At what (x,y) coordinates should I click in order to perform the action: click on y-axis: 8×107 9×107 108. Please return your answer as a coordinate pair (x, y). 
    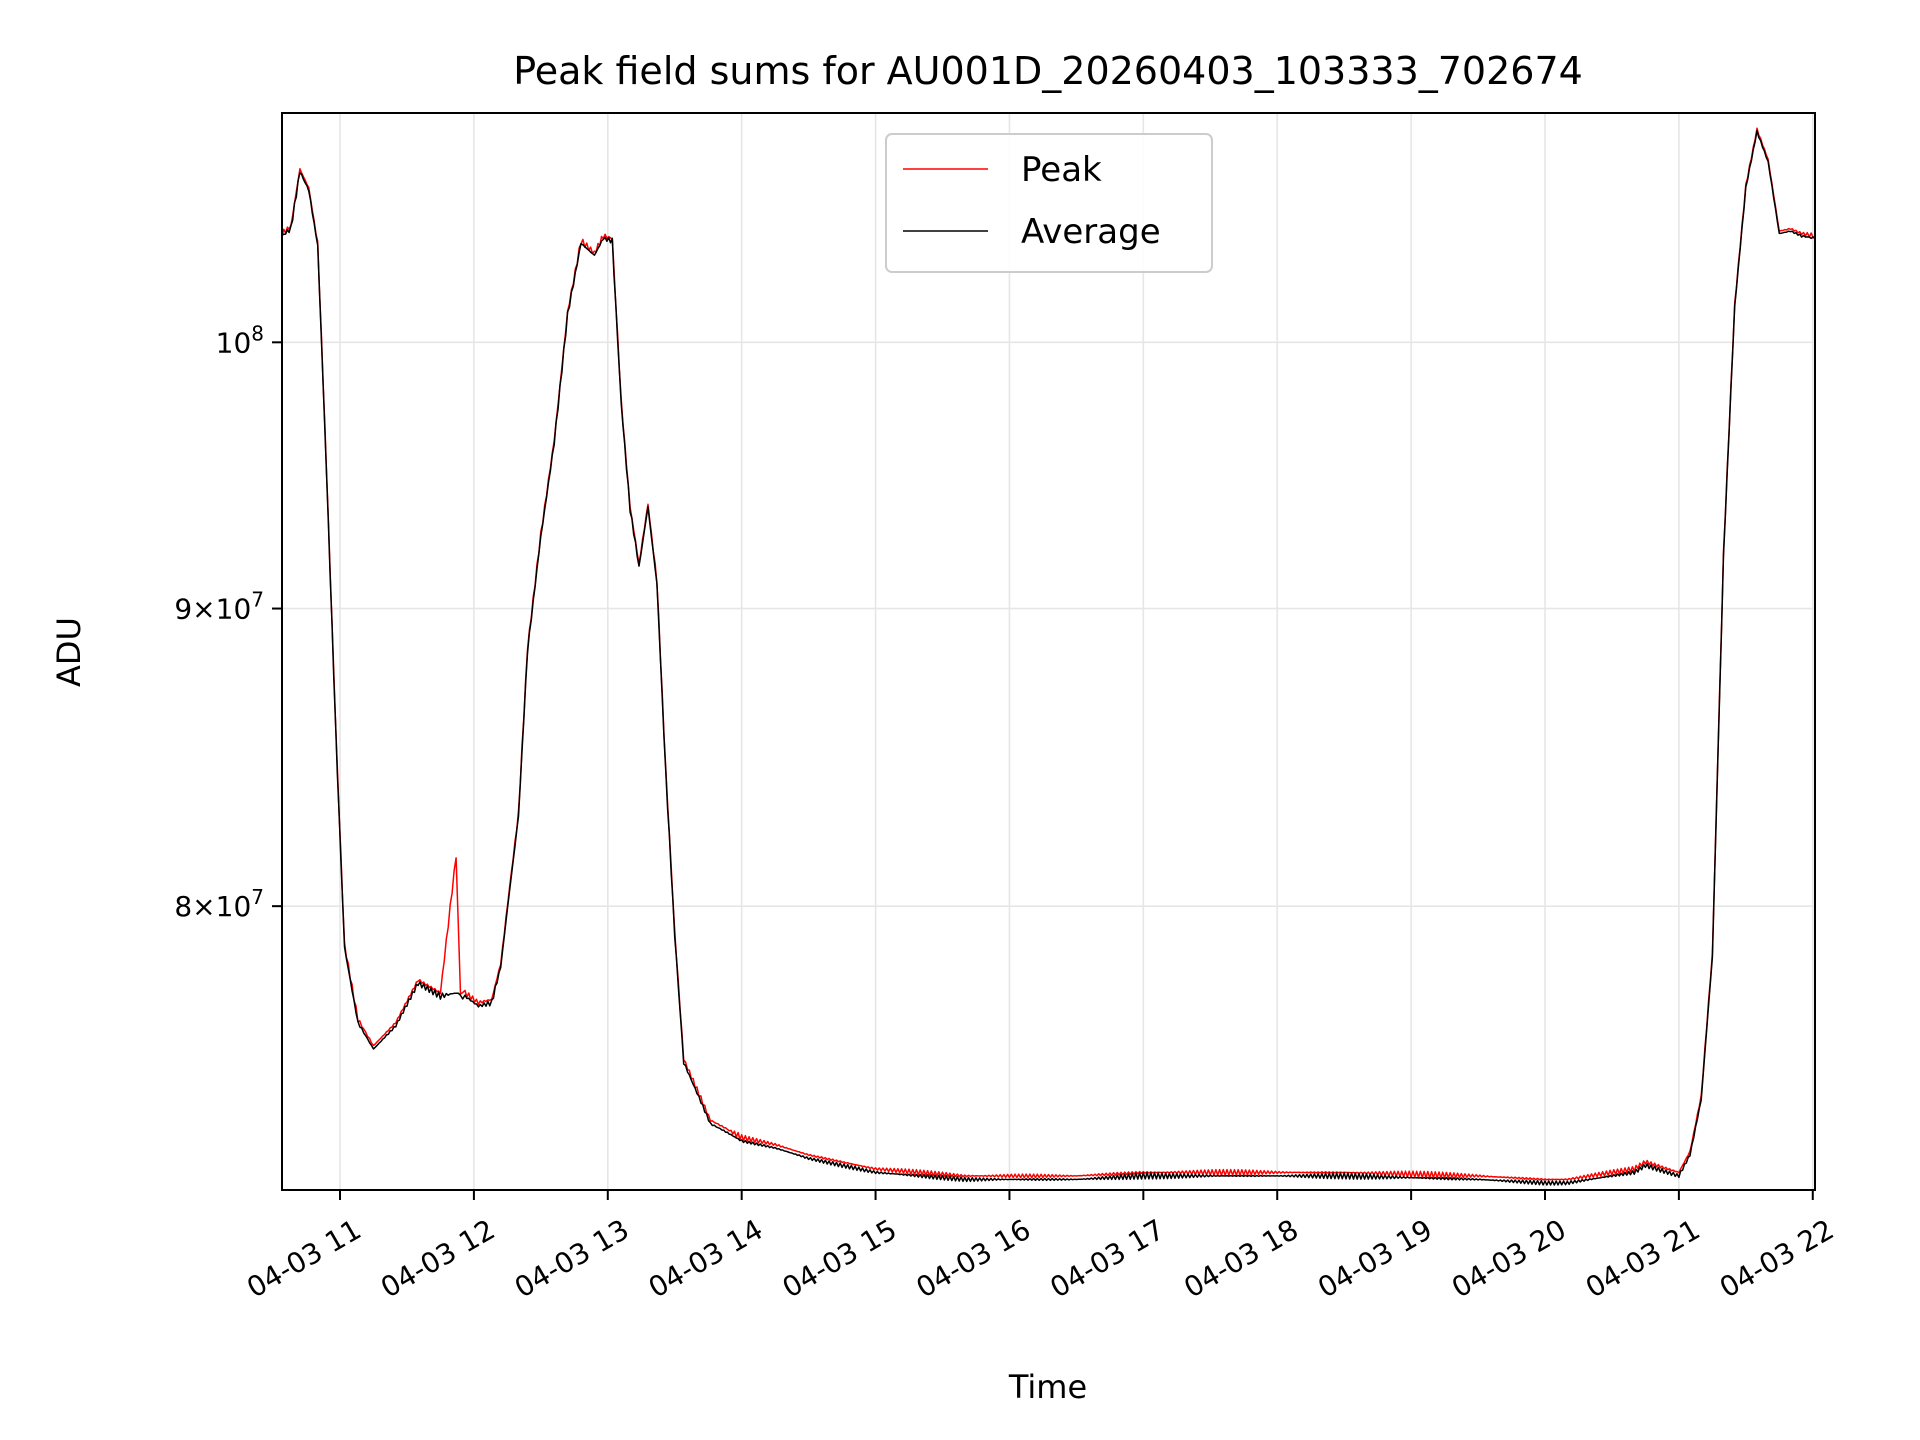
    Looking at the image, I should click on (228, 622).